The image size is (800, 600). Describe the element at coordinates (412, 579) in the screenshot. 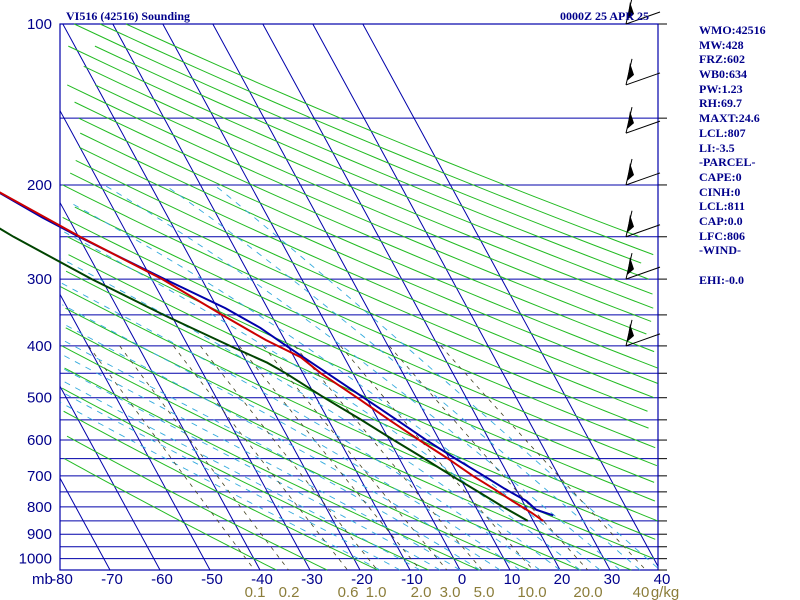

I see `temperature-tick-label: -10` at that location.